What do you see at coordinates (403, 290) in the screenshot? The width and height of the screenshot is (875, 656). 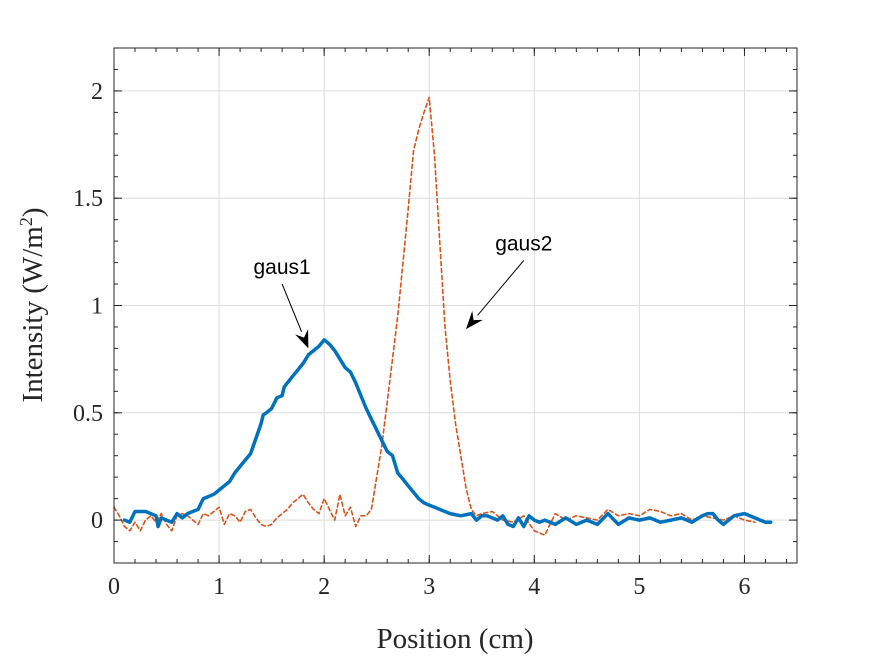 I see `annotations: gaus1 gaus2` at bounding box center [403, 290].